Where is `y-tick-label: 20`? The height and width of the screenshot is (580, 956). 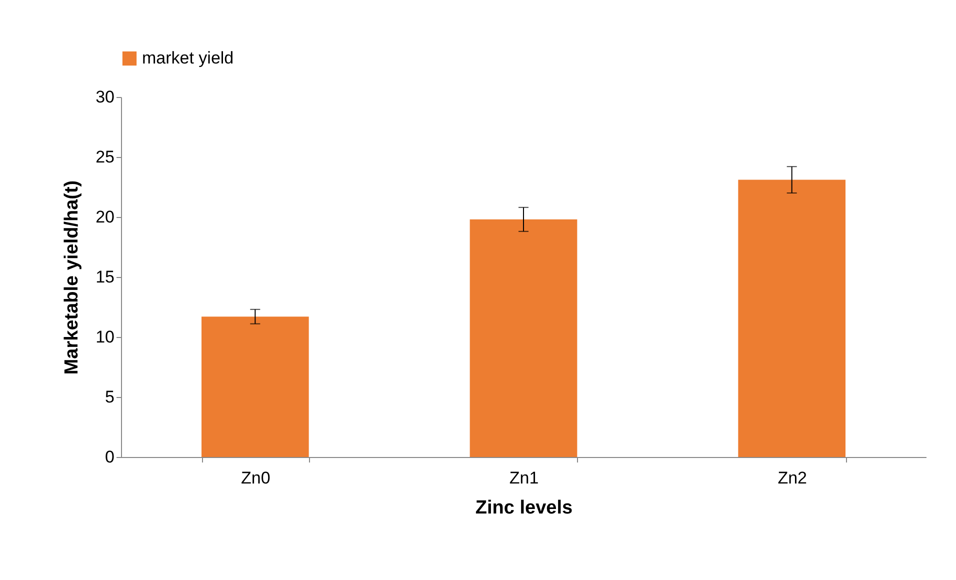
y-tick-label: 20 is located at coordinates (105, 217).